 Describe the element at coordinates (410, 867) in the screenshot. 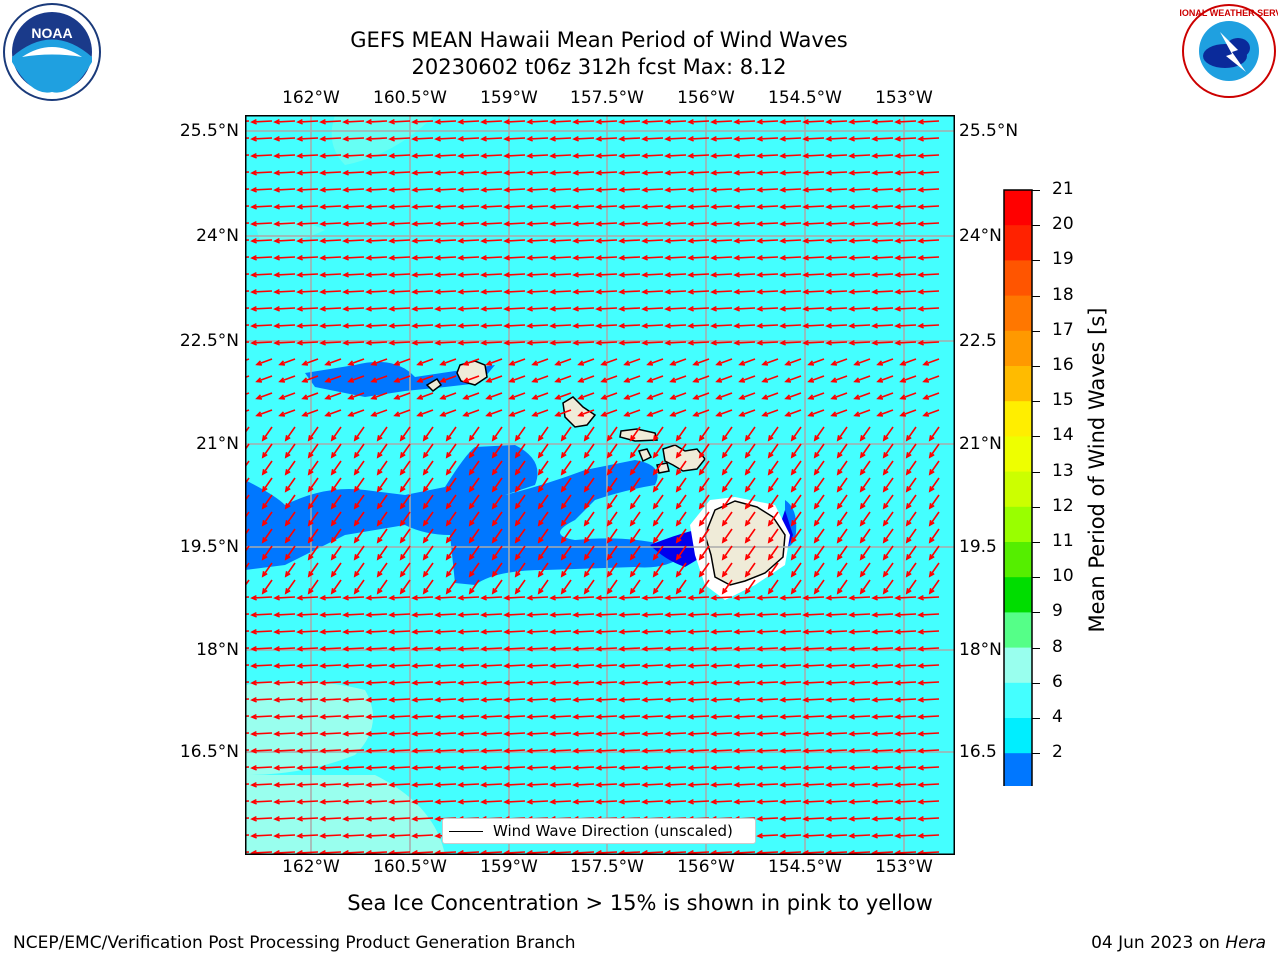

I see `lon-label-bottom: 160.5°W` at that location.